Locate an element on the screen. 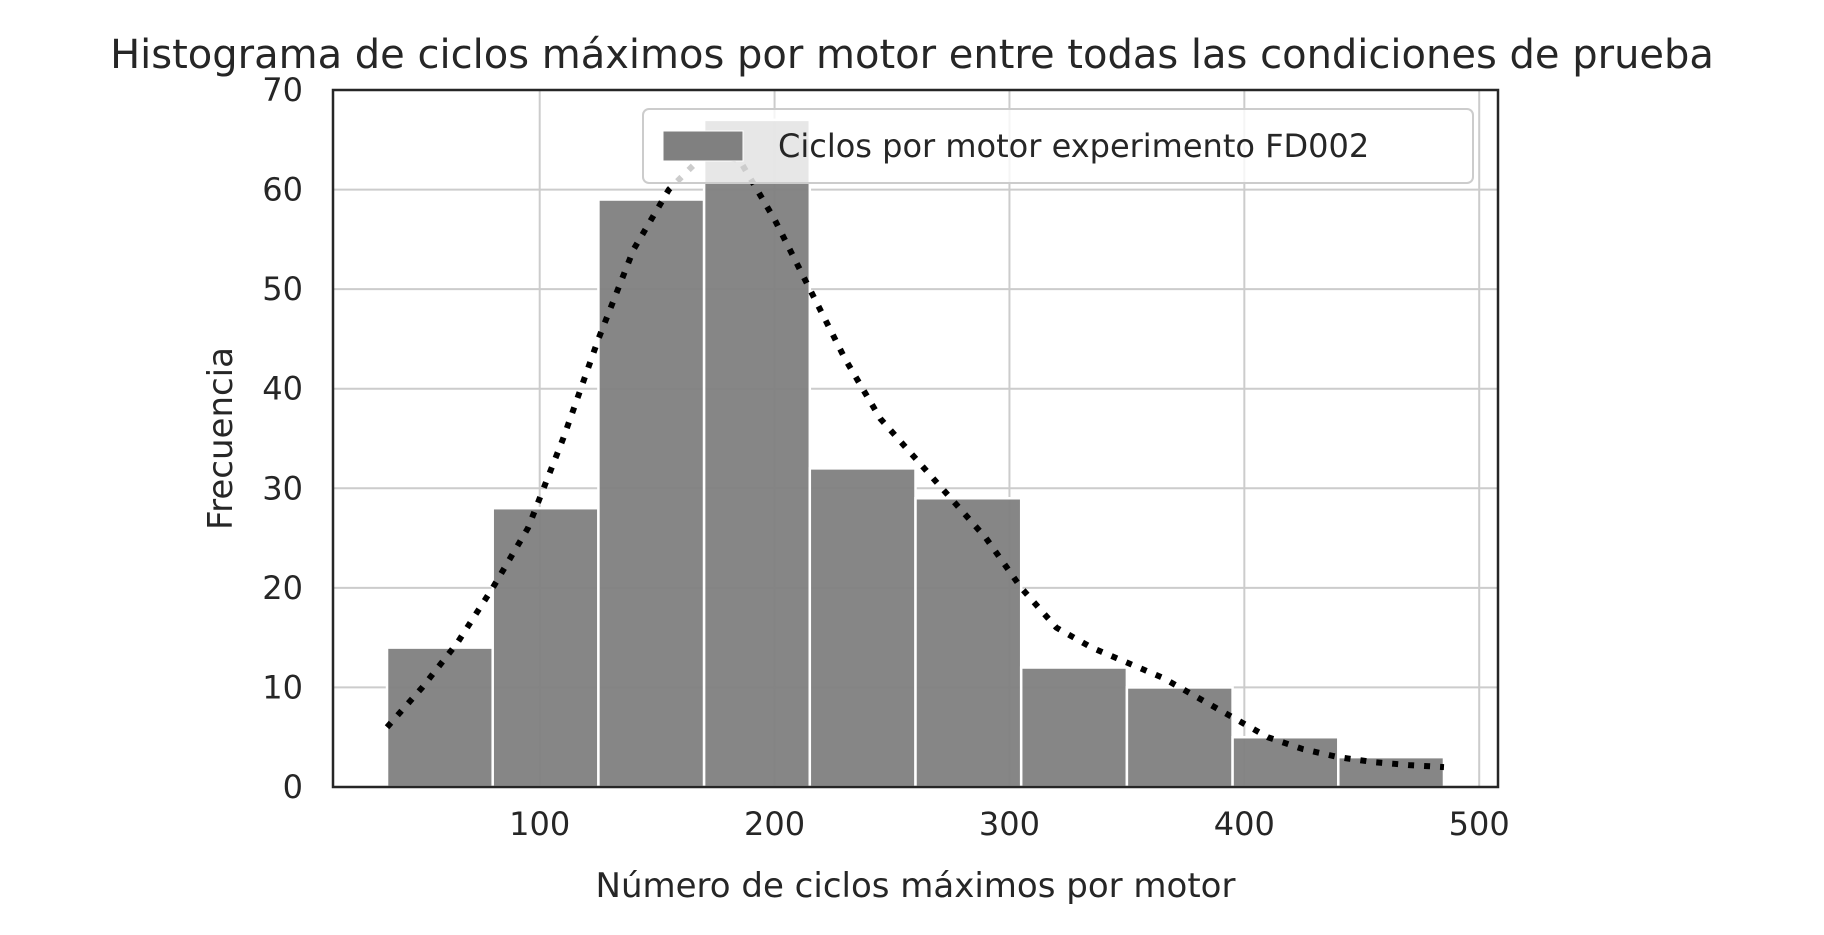 The image size is (1824, 935). legend: Ciclos por motor experimento FD002 is located at coordinates (1058, 146).